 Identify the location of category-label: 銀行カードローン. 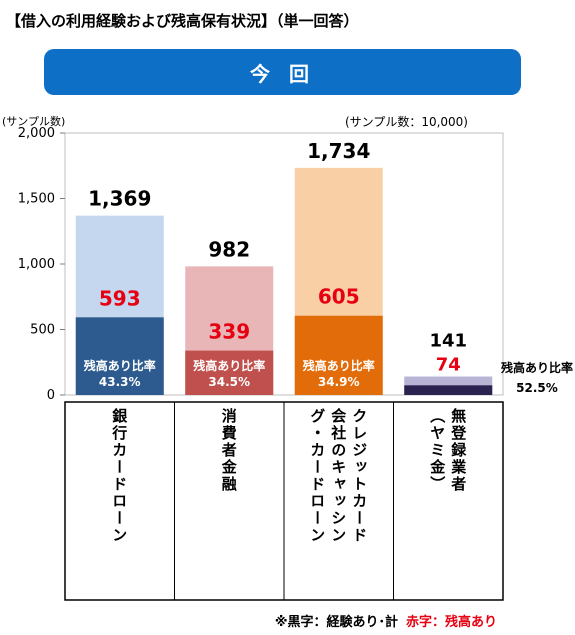
(120, 504).